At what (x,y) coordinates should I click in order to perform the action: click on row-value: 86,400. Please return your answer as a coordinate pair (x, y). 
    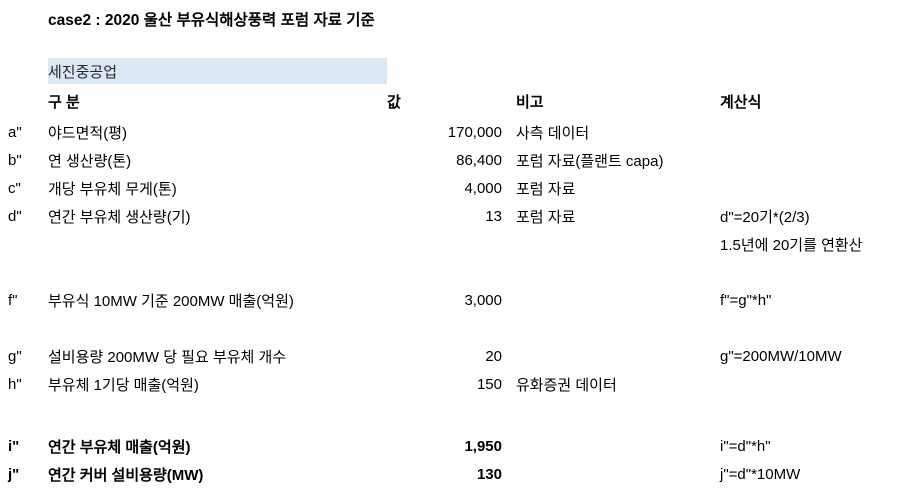
    Looking at the image, I should click on (479, 160).